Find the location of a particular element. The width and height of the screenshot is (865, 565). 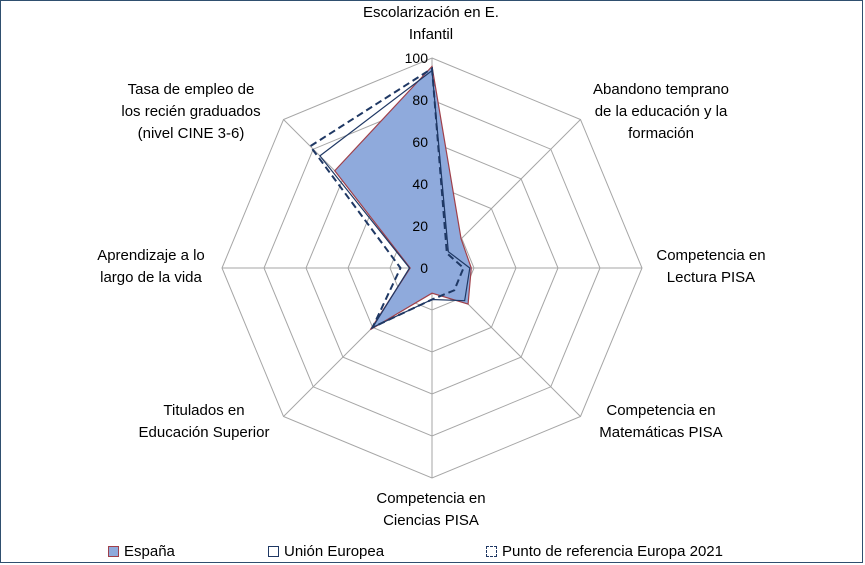

r-tick-label: 80 is located at coordinates (420, 100).